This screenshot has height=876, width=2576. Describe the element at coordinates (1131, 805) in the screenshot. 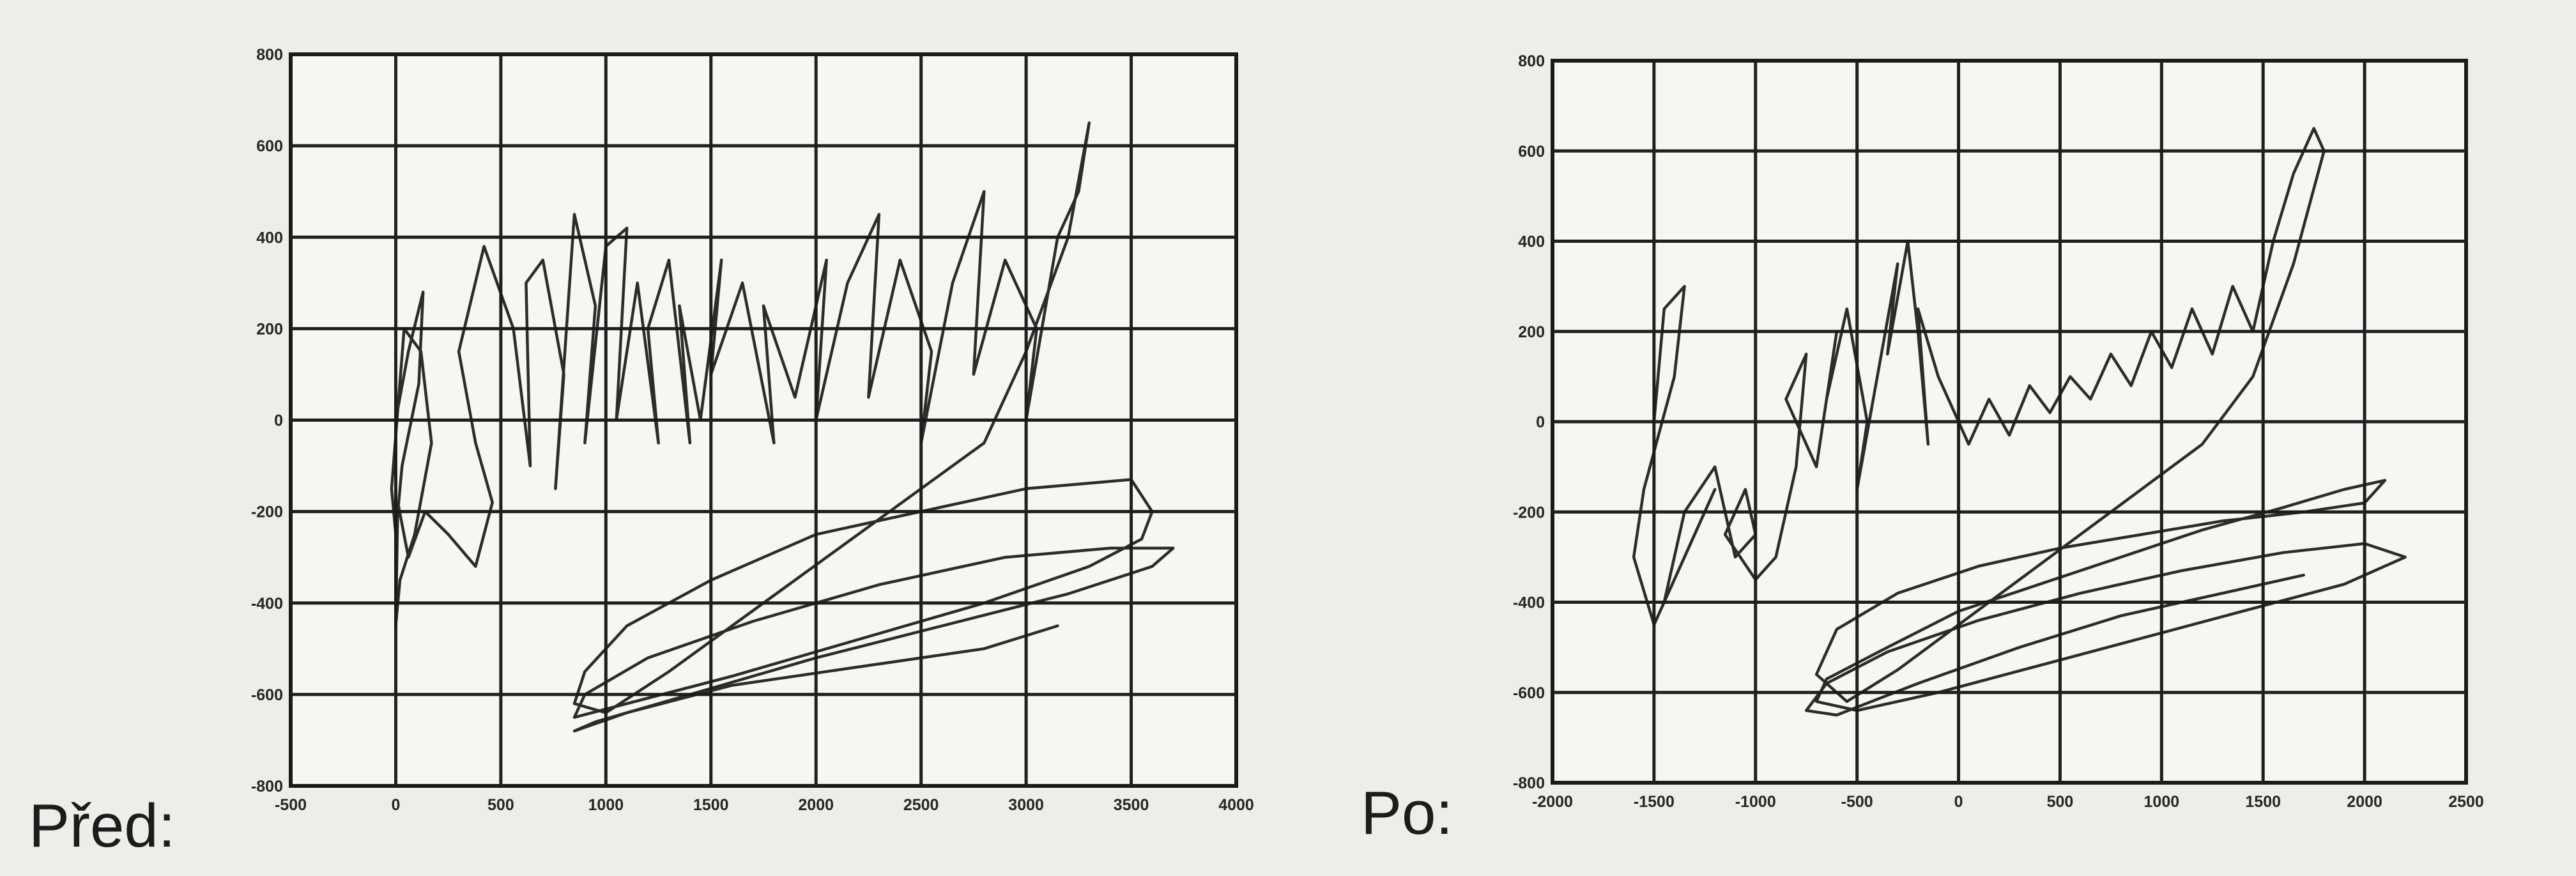

I see `x-tick-label: 3500` at that location.